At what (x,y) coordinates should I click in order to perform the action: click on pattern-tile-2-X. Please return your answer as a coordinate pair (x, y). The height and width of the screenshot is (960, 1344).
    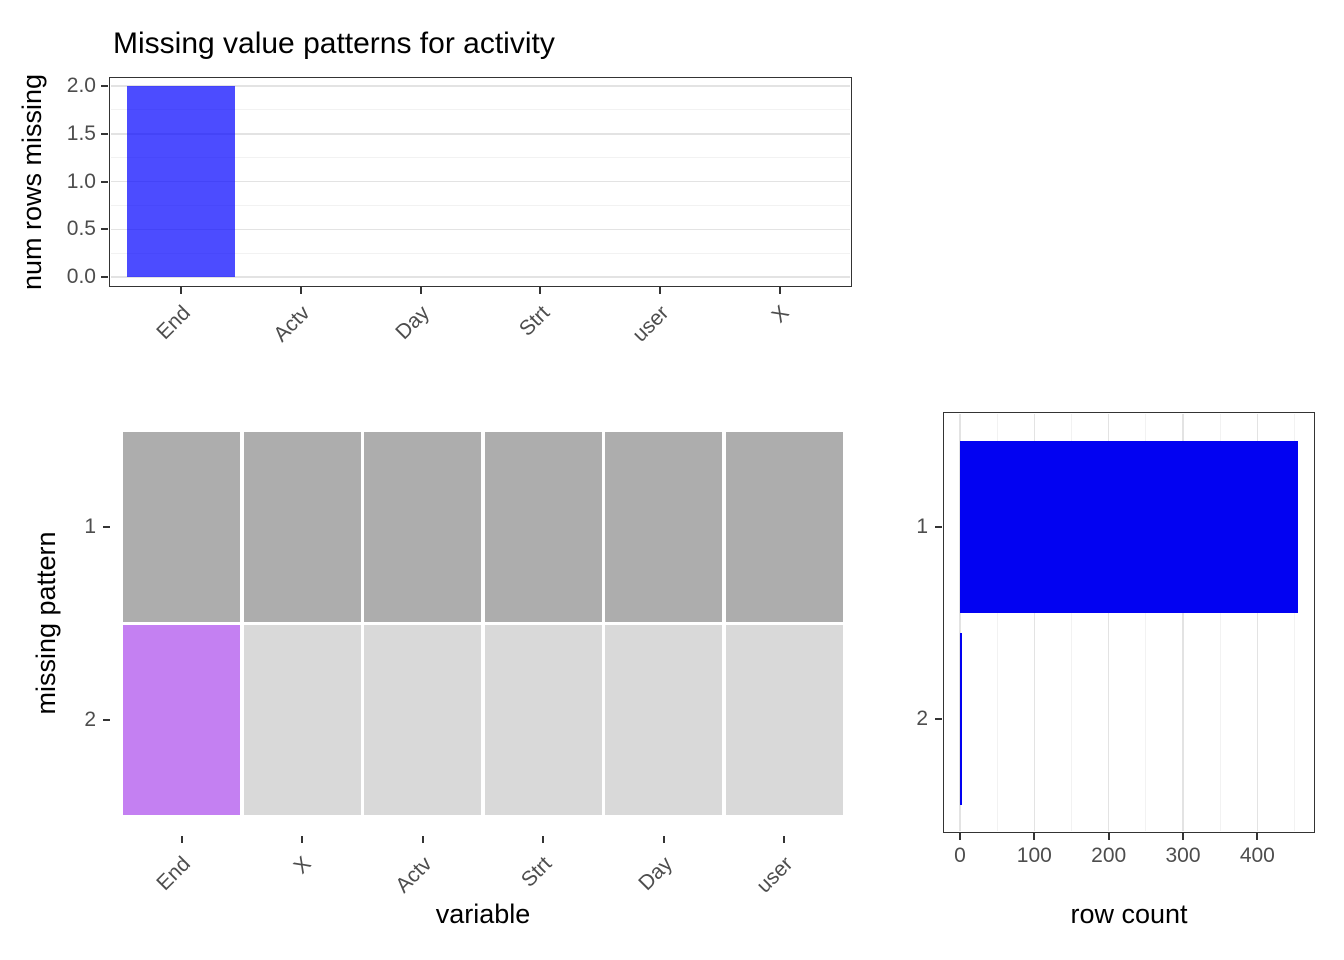
    Looking at the image, I should click on (302, 719).